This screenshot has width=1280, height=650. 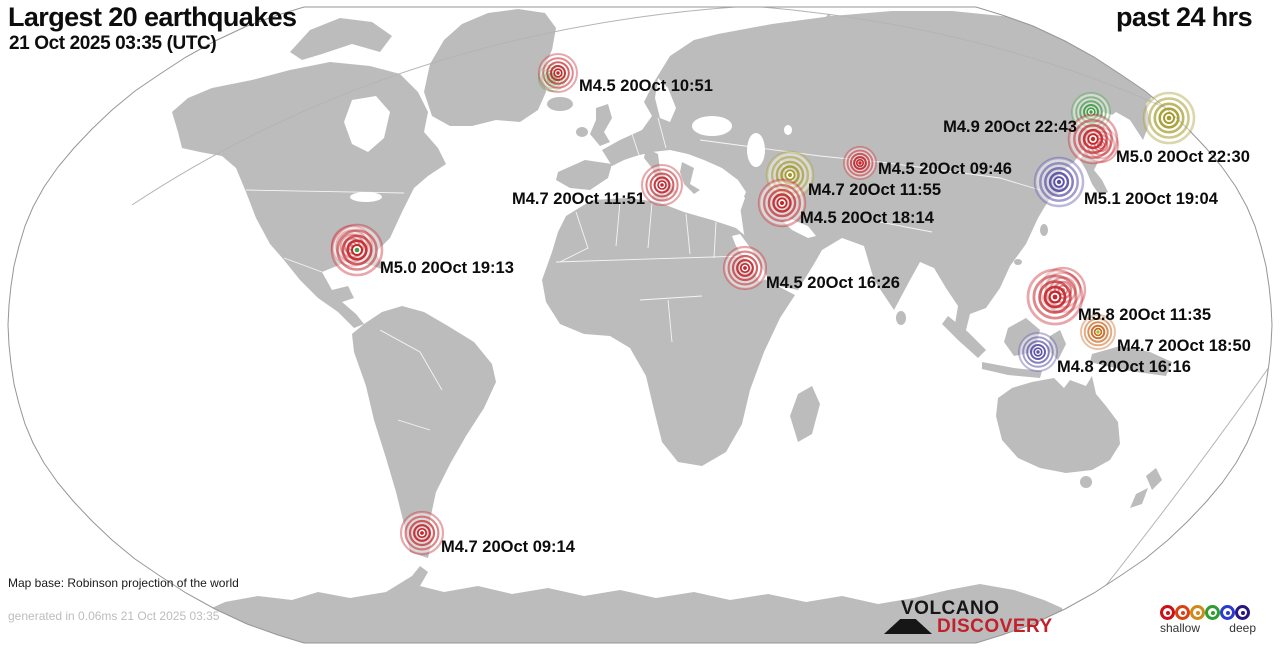 What do you see at coordinates (874, 190) in the screenshot?
I see `quake-label: M4.7 20Oct 11:55` at bounding box center [874, 190].